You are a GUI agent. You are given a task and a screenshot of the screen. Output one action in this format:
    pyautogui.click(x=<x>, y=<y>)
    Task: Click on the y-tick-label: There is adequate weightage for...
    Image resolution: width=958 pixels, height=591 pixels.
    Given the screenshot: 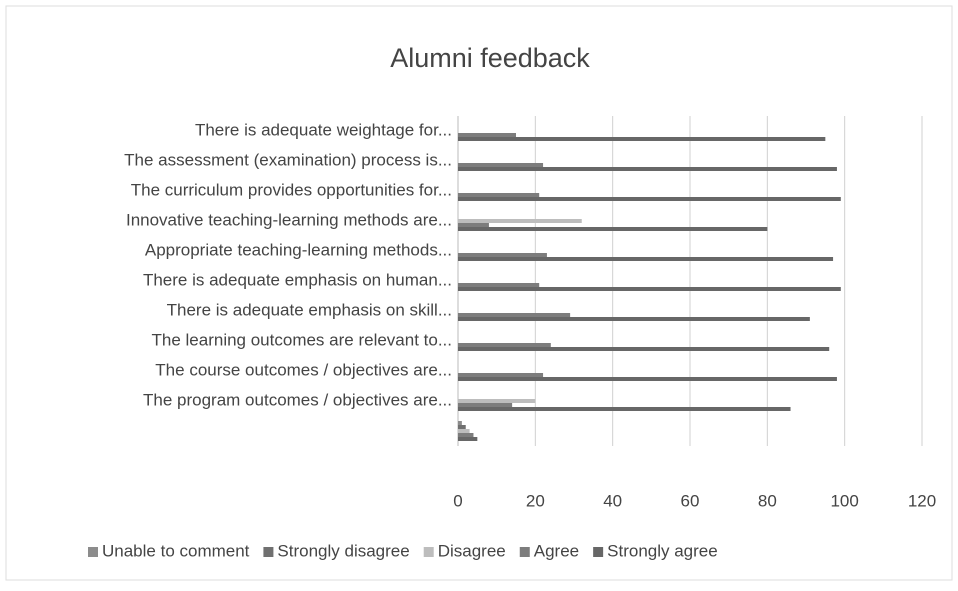 What is the action you would take?
    pyautogui.click(x=323, y=129)
    